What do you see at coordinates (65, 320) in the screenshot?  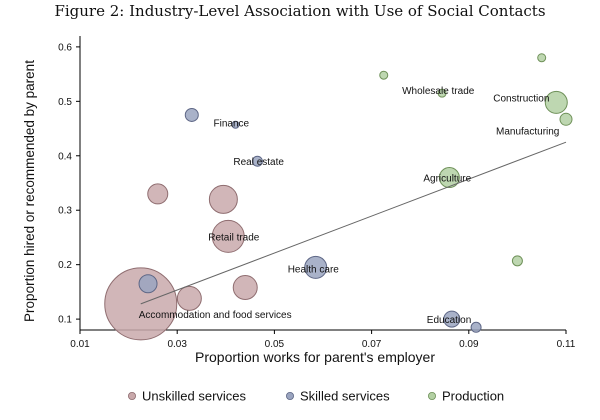 I see `y-tick-label: 0.1` at bounding box center [65, 320].